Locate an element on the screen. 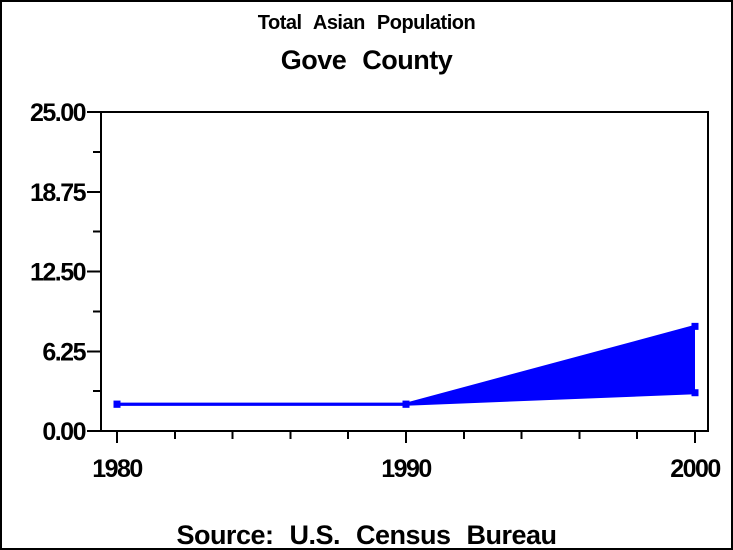  source-note: Source: U.S. Census Bureau is located at coordinates (366, 535).